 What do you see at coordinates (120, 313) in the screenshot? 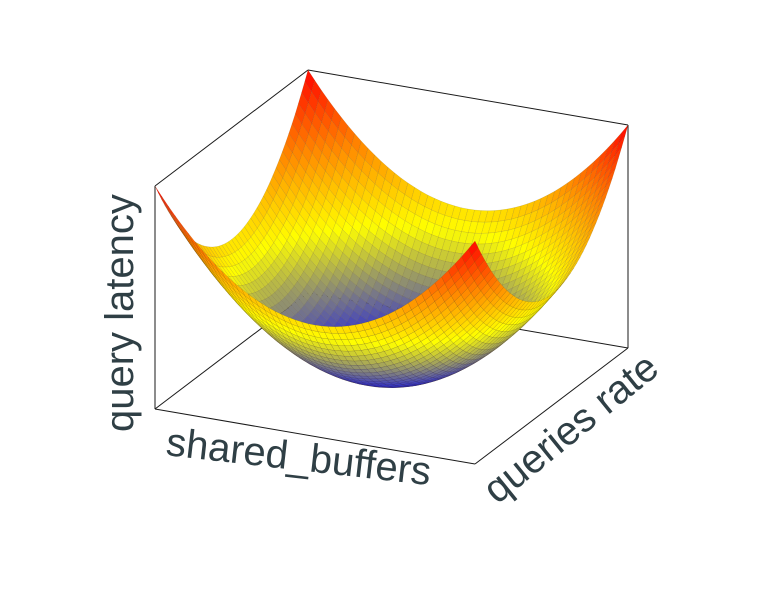
I see `z-axis-label: query latency` at bounding box center [120, 313].